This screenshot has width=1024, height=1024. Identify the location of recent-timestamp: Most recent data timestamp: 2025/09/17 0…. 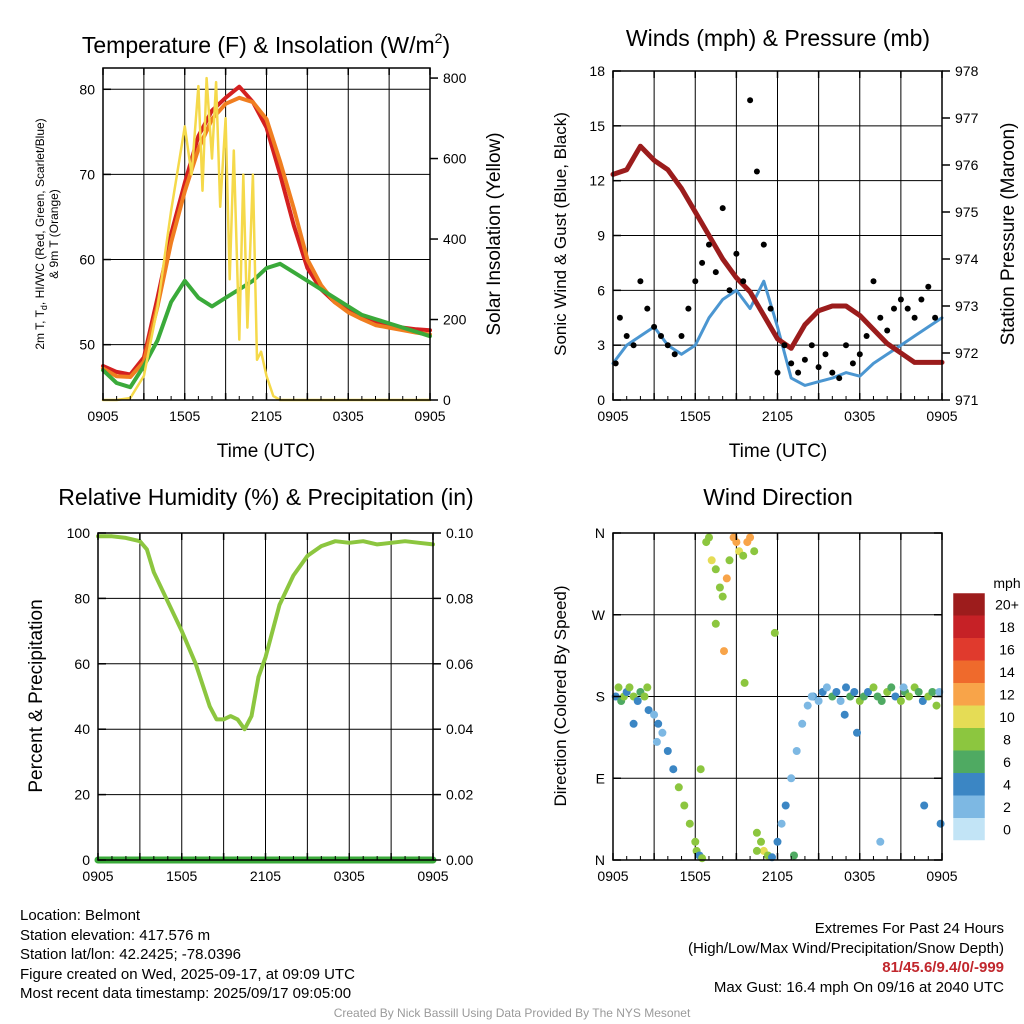
(186, 993).